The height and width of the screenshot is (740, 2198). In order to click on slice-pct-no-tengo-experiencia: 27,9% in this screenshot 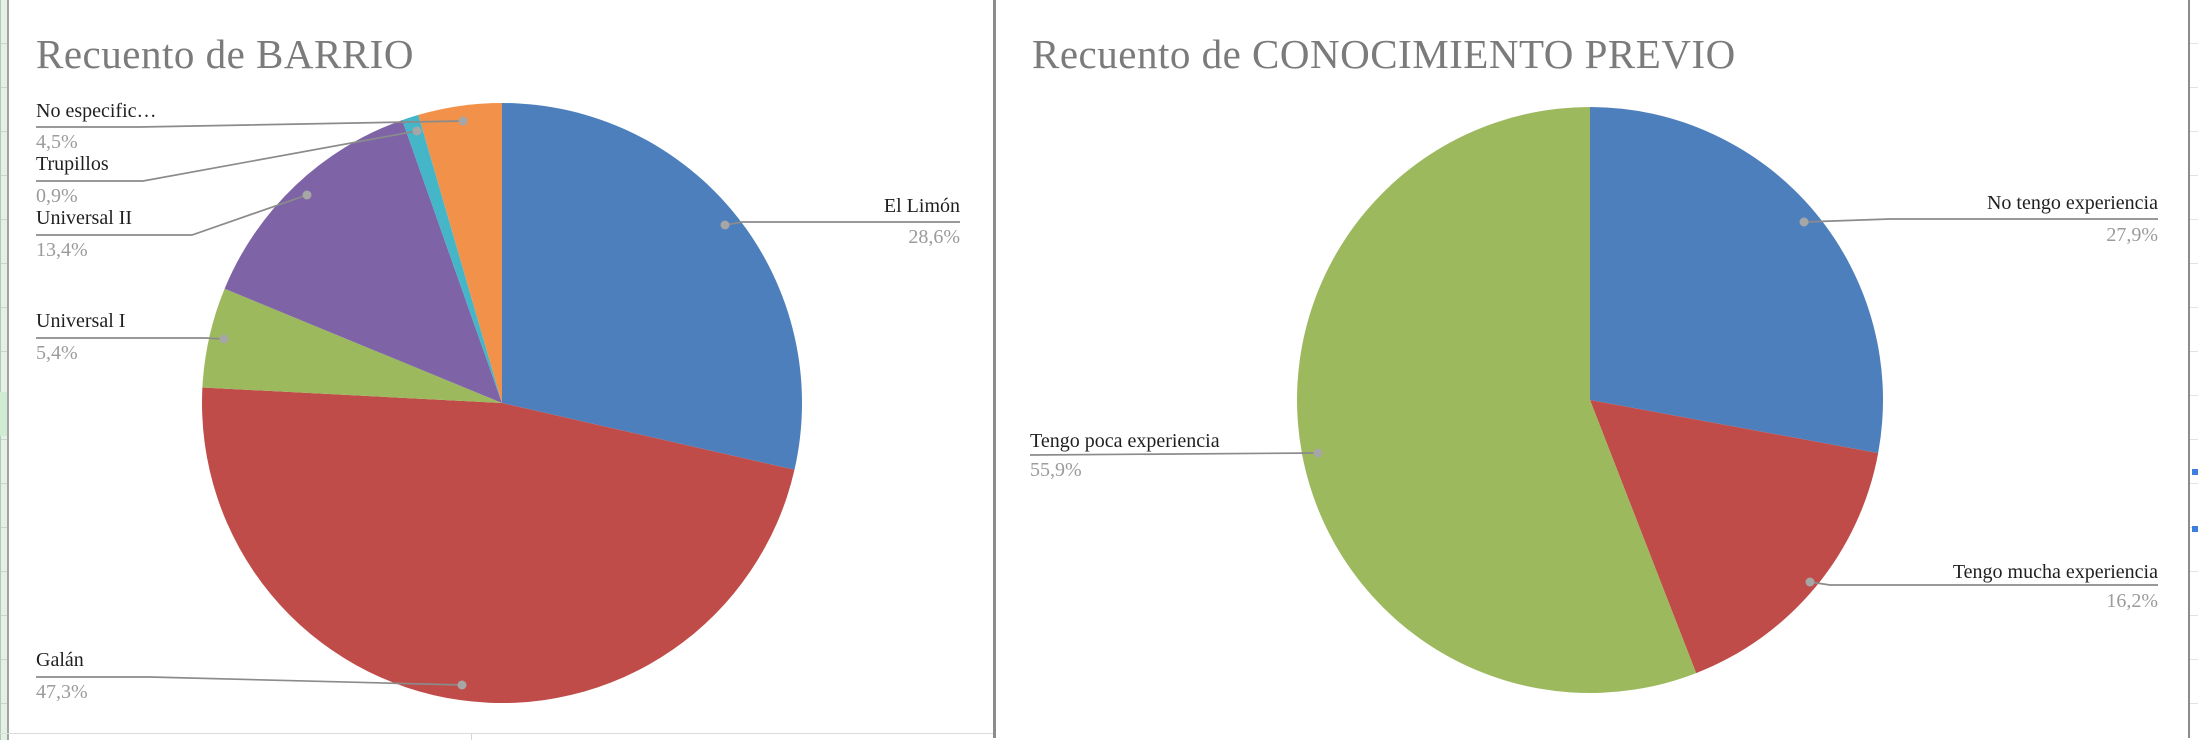, I will do `click(2132, 235)`.